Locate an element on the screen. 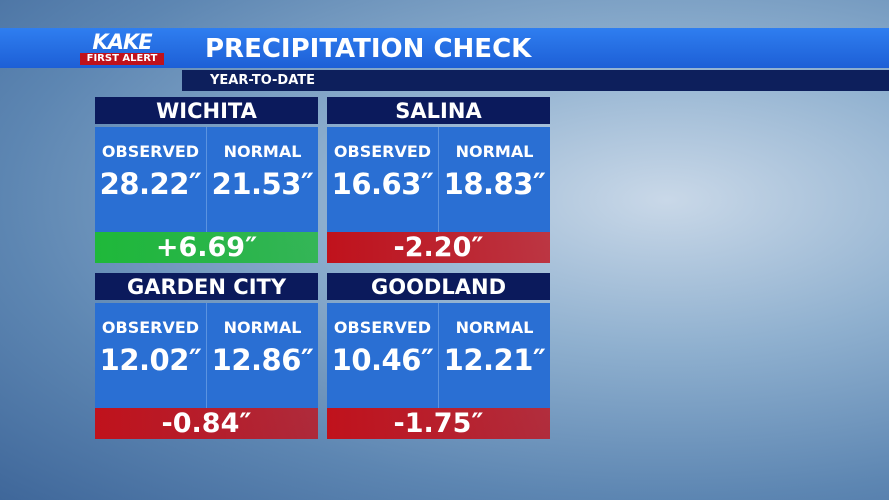  column-value: 12.21″ is located at coordinates (494, 360).